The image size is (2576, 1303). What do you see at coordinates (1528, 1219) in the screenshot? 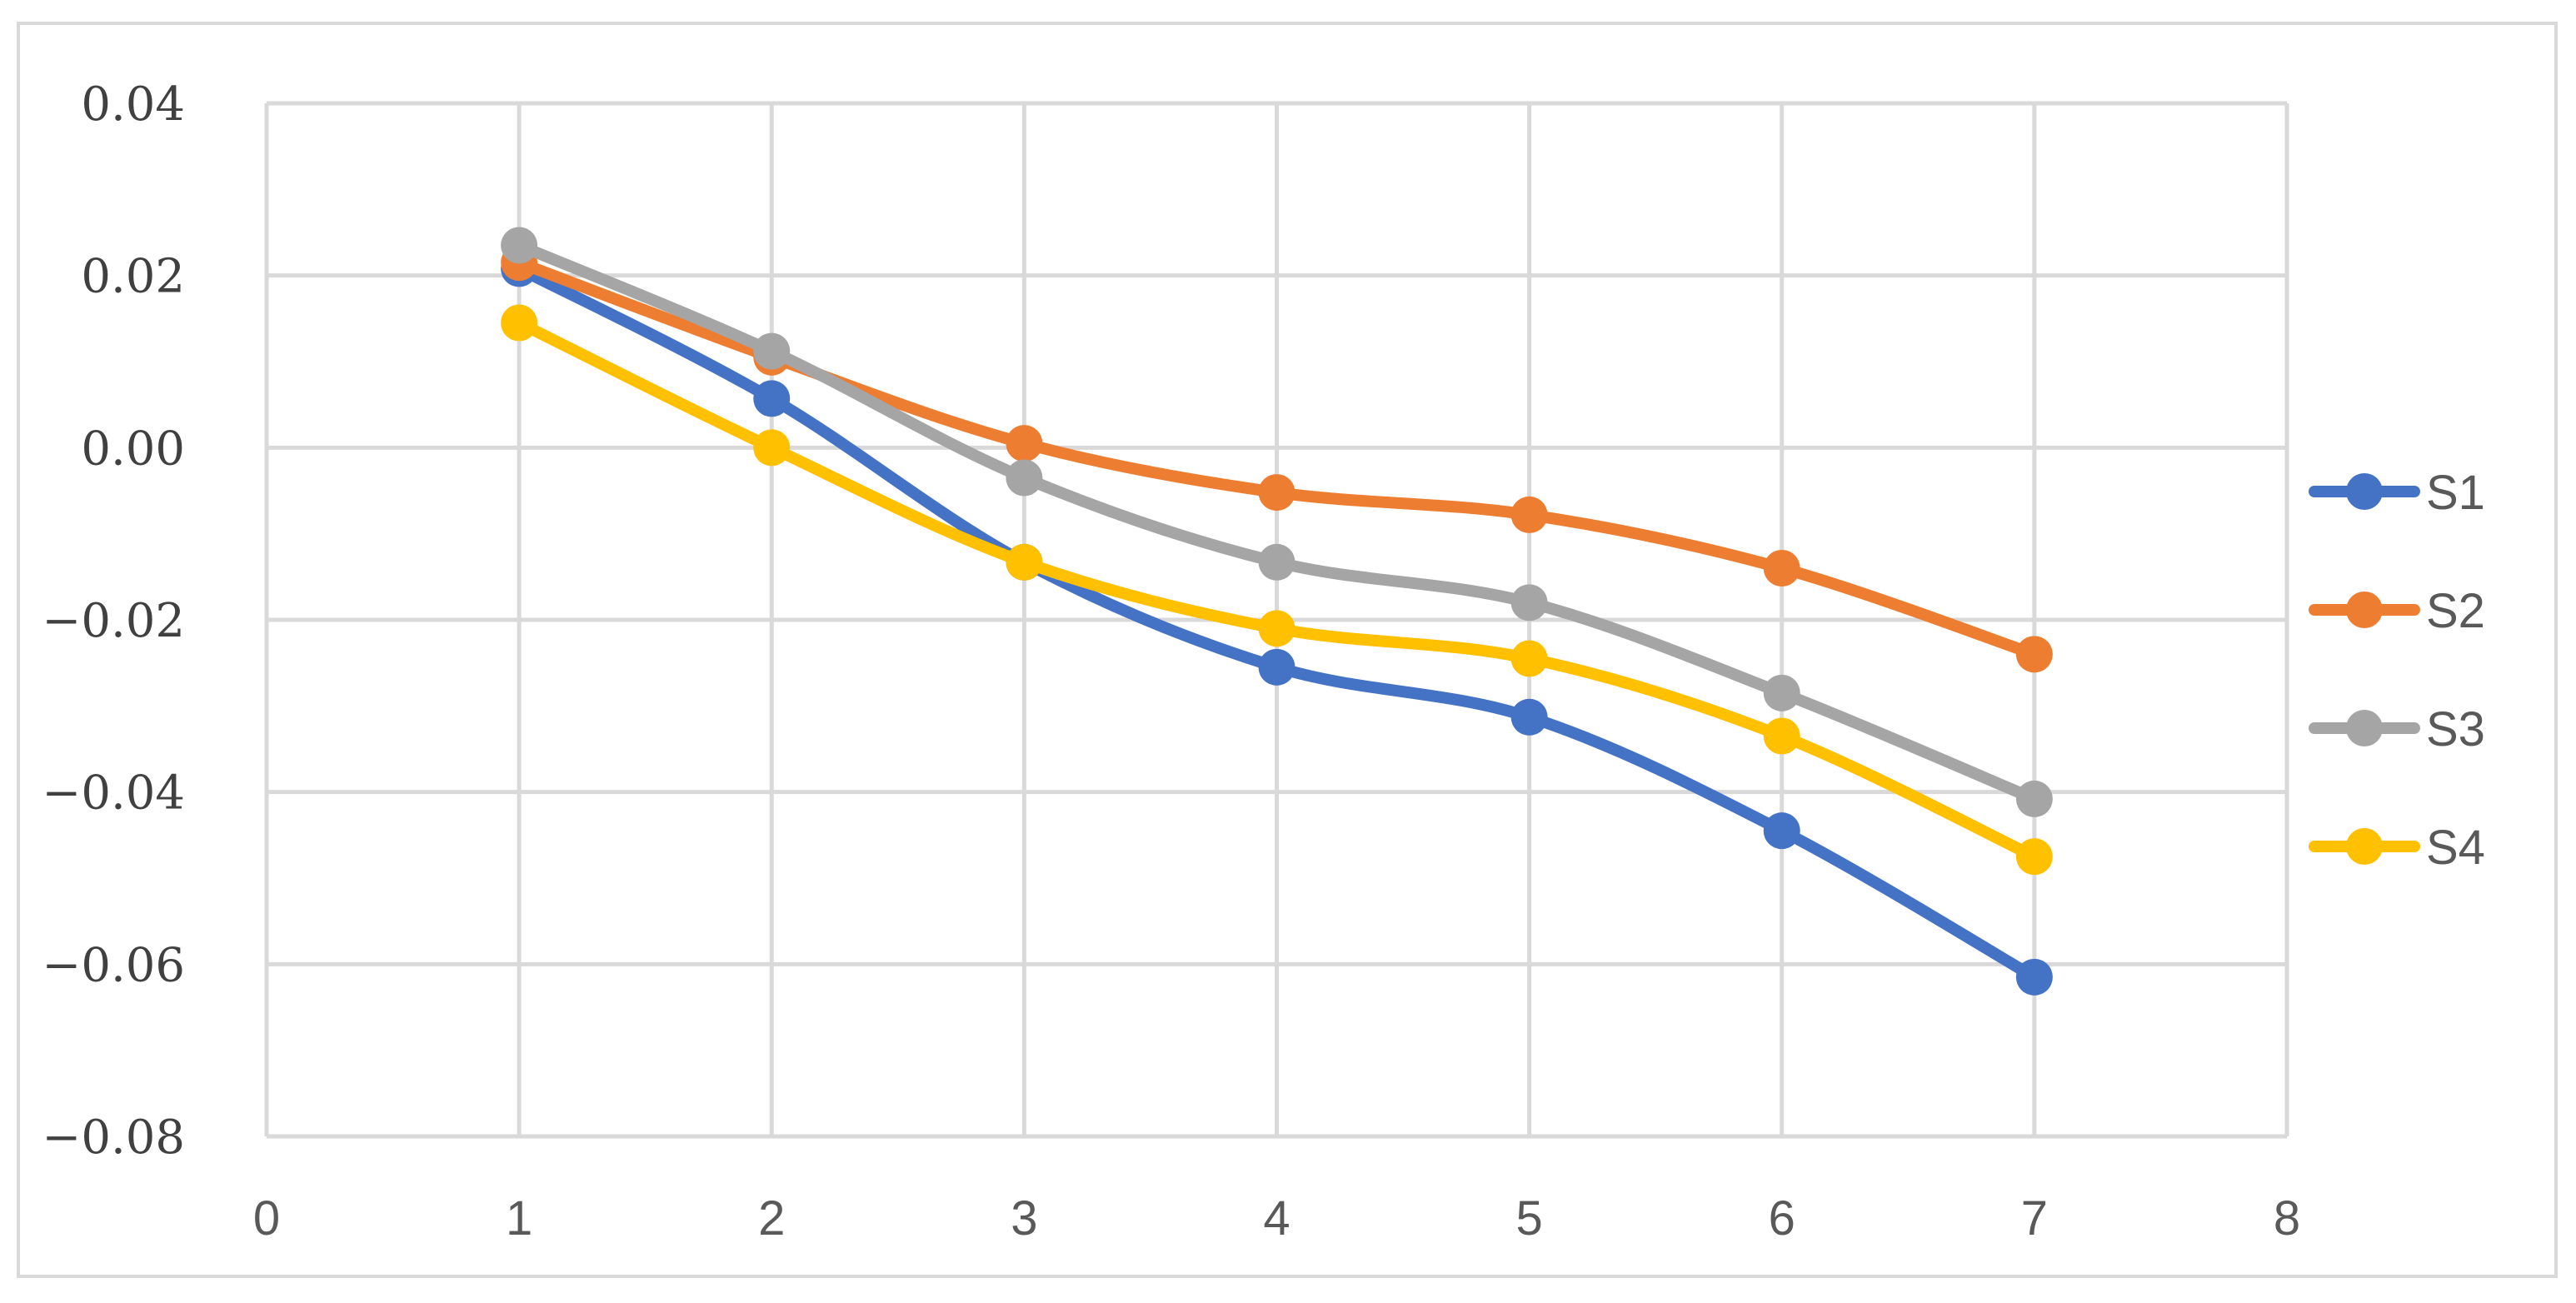
I see `x-tick-label: 5` at bounding box center [1528, 1219].